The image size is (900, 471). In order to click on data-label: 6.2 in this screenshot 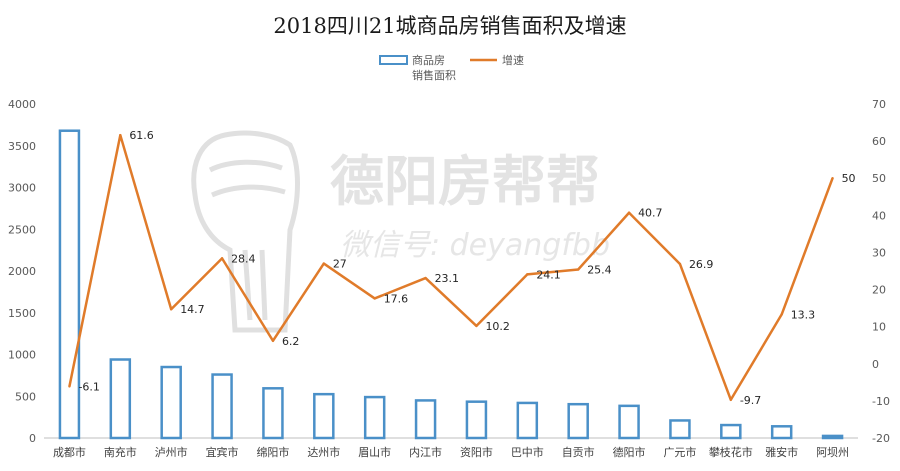, I will do `click(291, 341)`.